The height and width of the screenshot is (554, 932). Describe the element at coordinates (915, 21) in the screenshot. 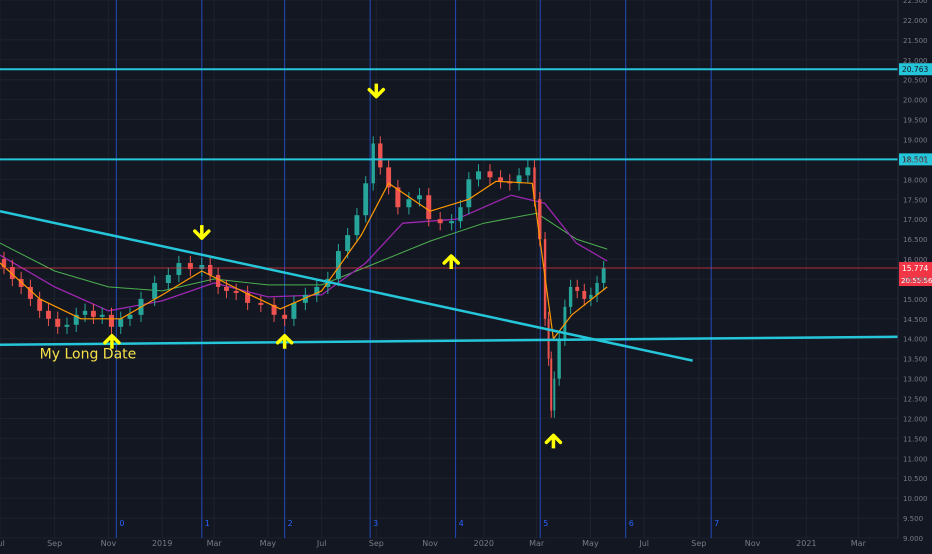

I see `y-tick-label: 22.000` at that location.